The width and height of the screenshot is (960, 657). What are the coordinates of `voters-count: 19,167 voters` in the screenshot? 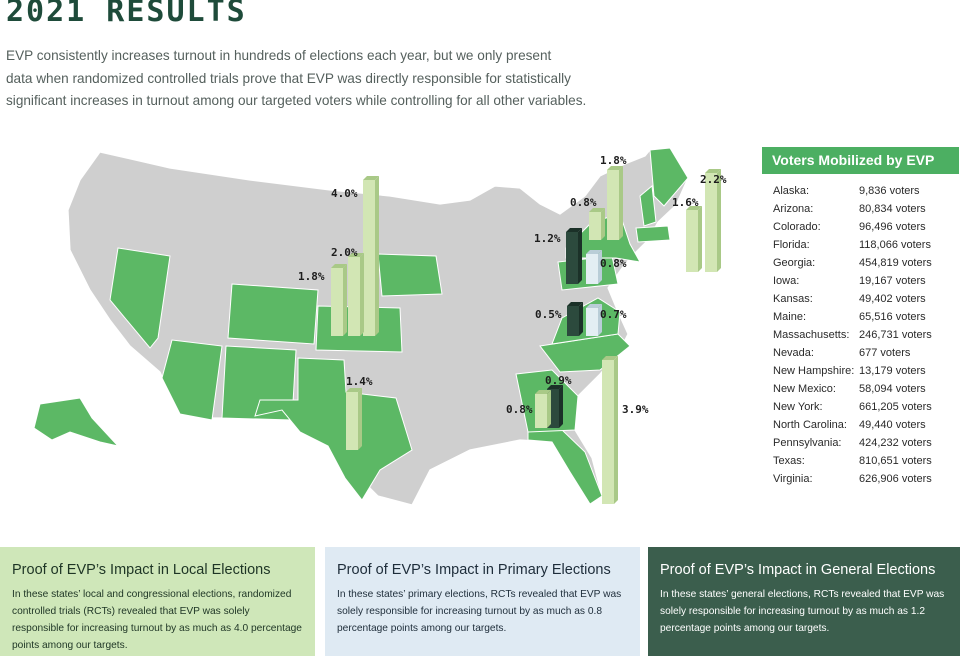 It's located at (892, 281).